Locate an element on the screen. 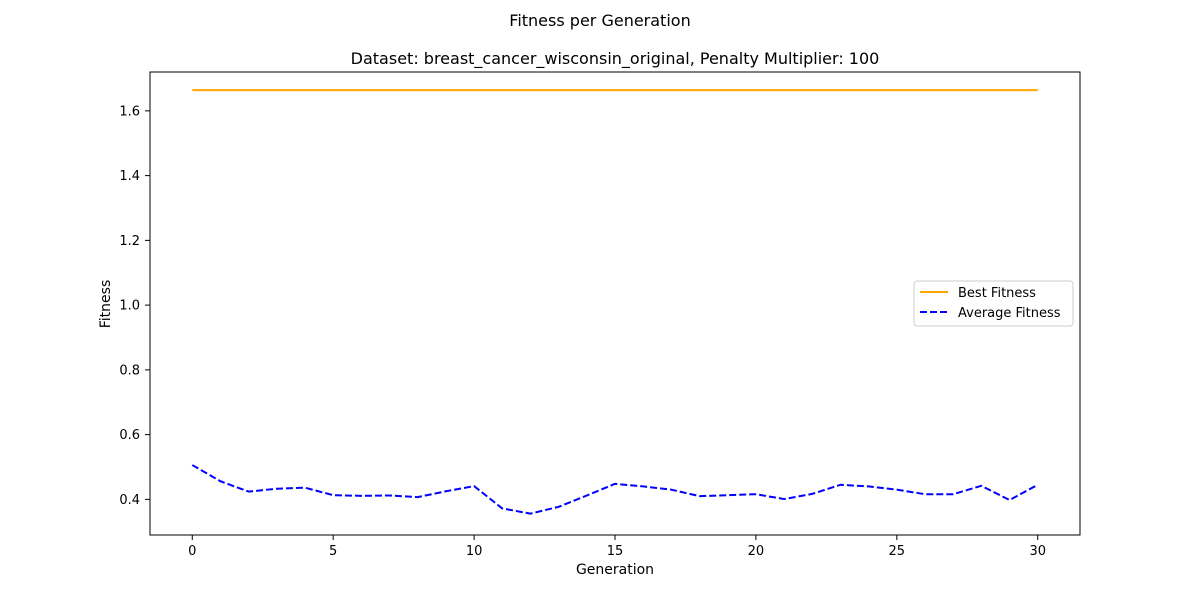 The height and width of the screenshot is (600, 1200). x-tick-label: 20 is located at coordinates (756, 551).